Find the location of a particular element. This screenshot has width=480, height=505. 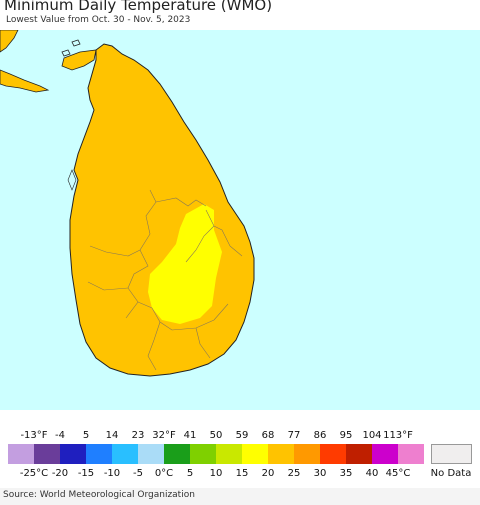

legend-celsius-label: 15 is located at coordinates (242, 473).